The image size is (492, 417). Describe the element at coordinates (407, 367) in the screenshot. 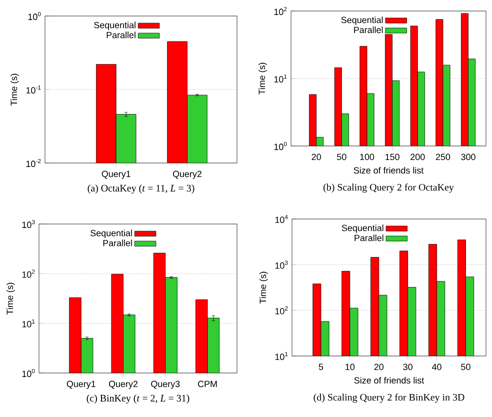

I see `x-tick-label: 30` at that location.